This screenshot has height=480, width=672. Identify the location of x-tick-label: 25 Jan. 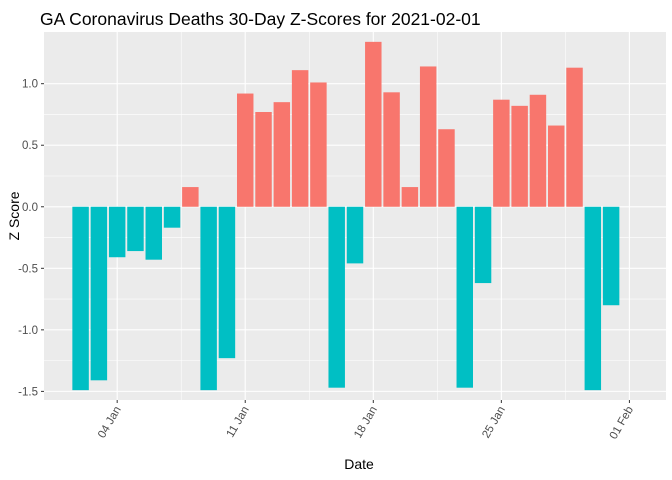
(494, 422).